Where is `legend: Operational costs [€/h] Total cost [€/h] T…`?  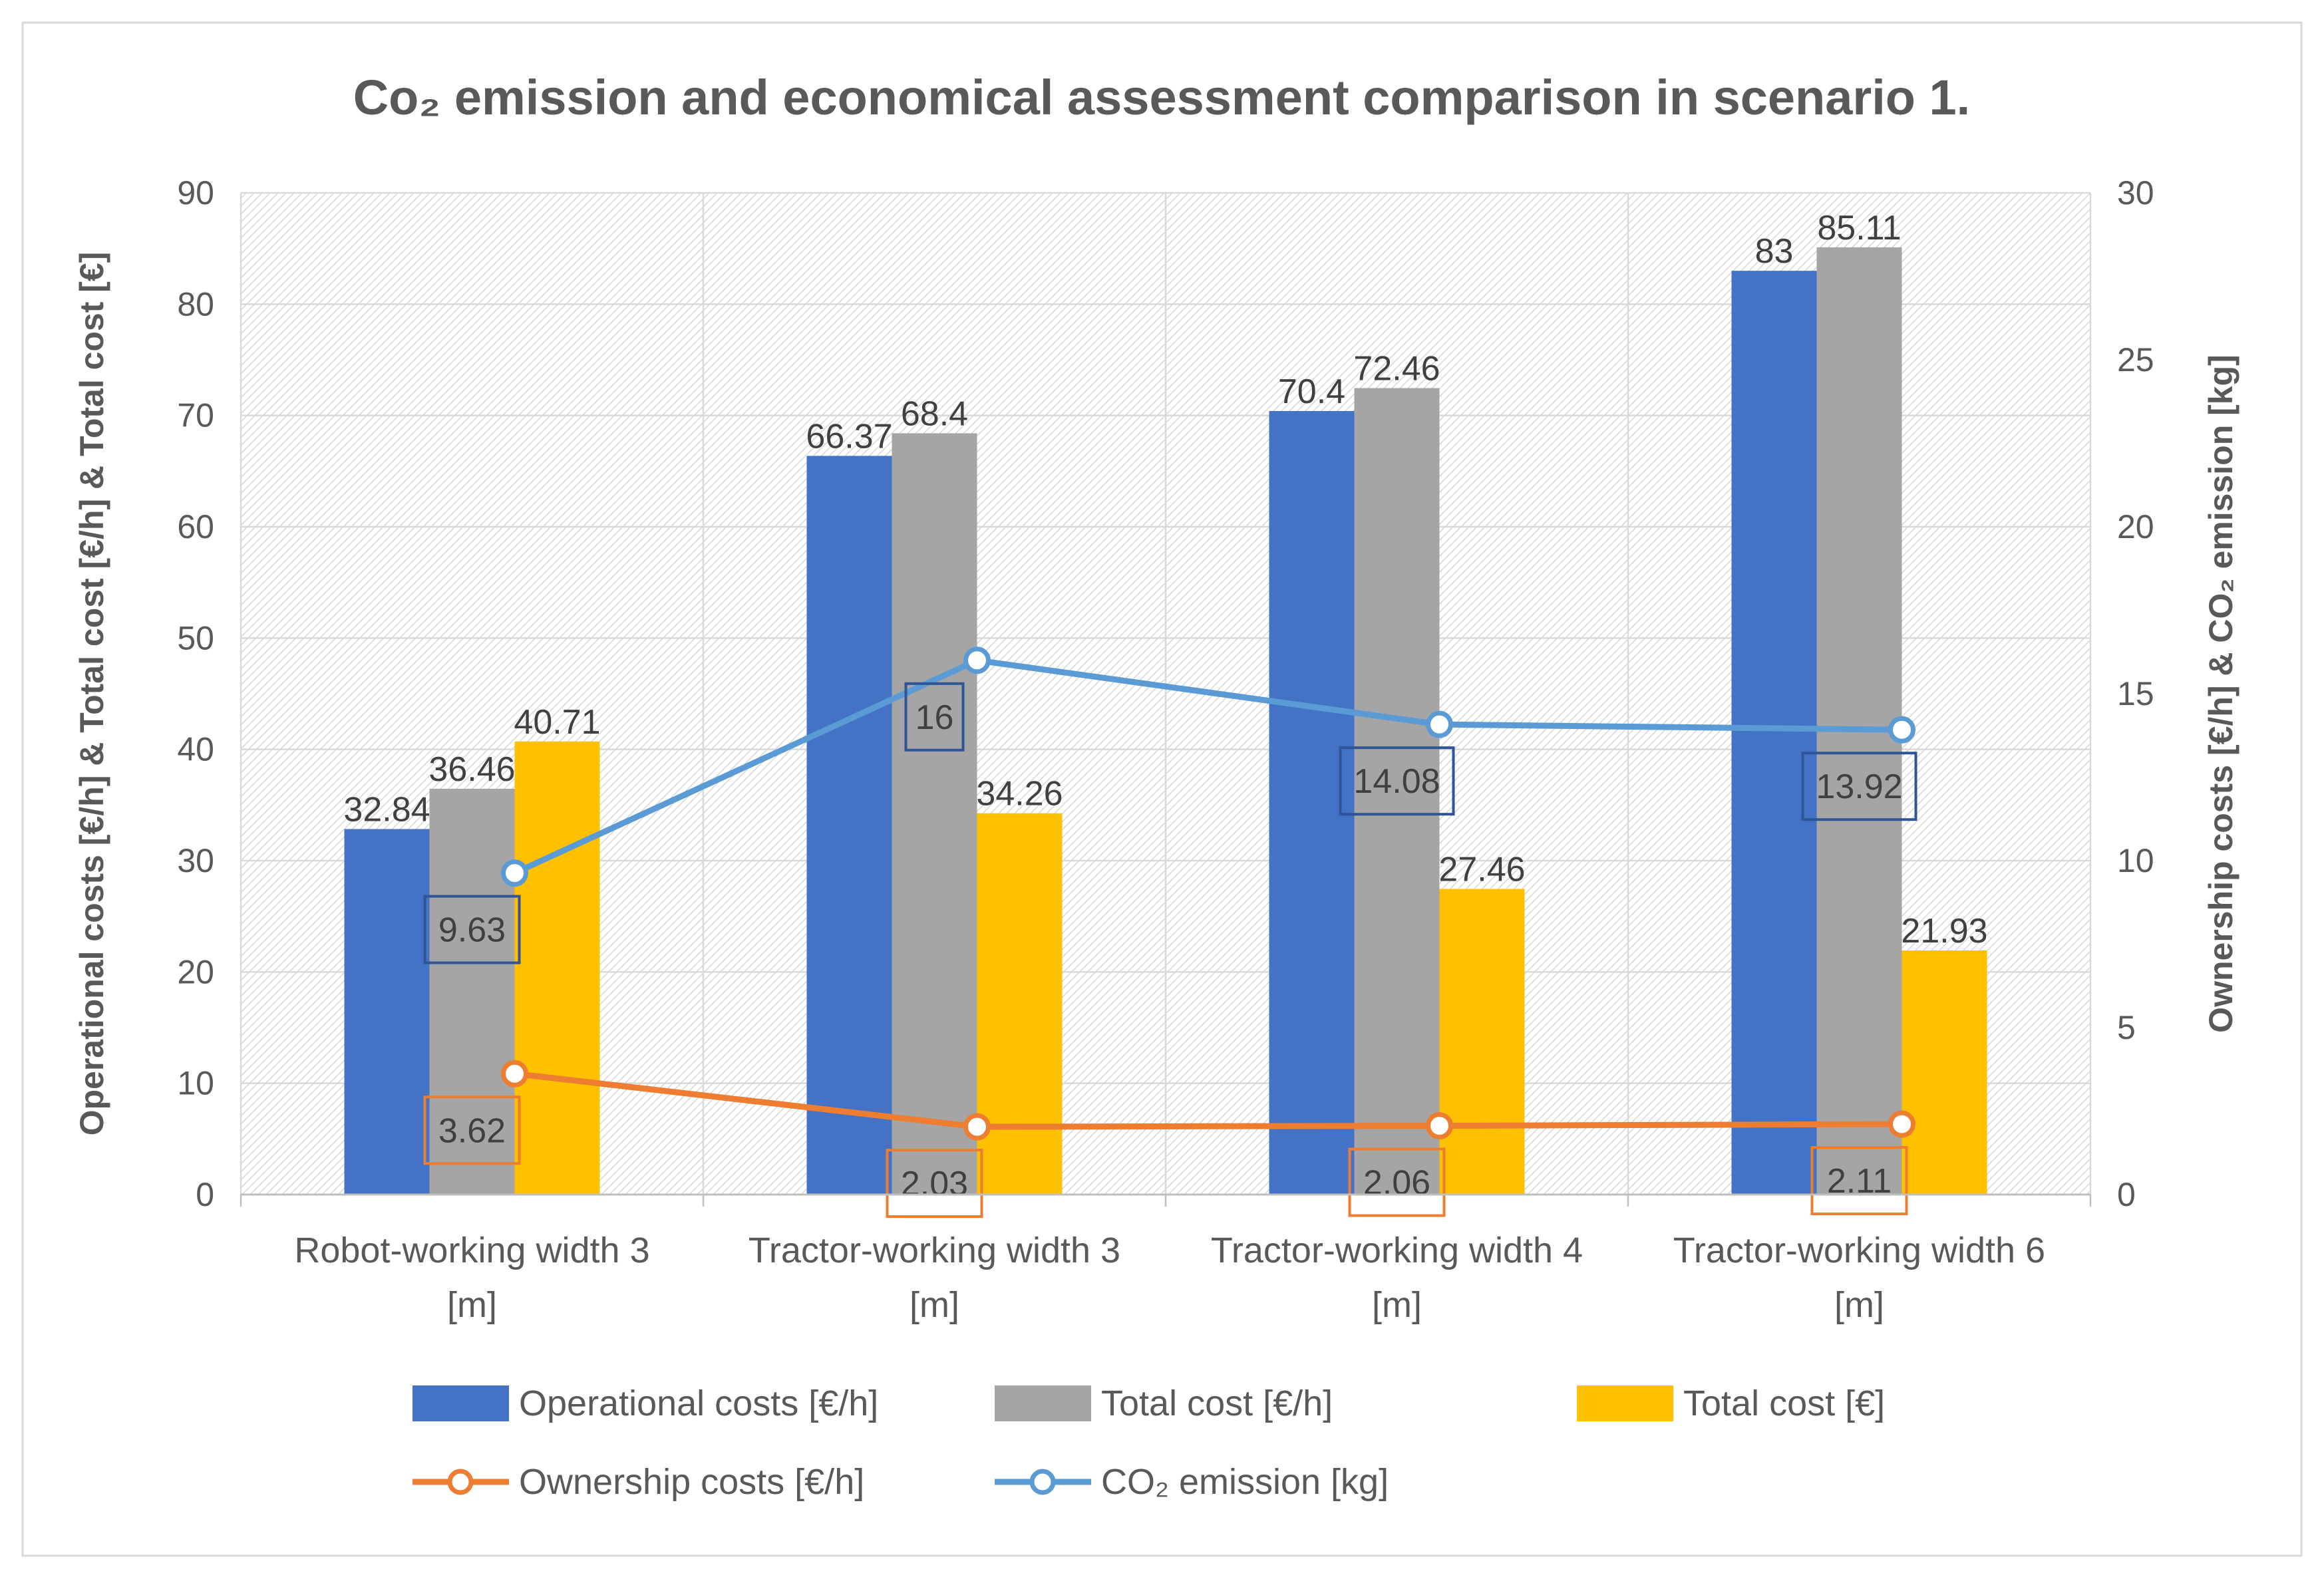
legend: Operational costs [€/h] Total cost [€/h] T… is located at coordinates (1149, 1443).